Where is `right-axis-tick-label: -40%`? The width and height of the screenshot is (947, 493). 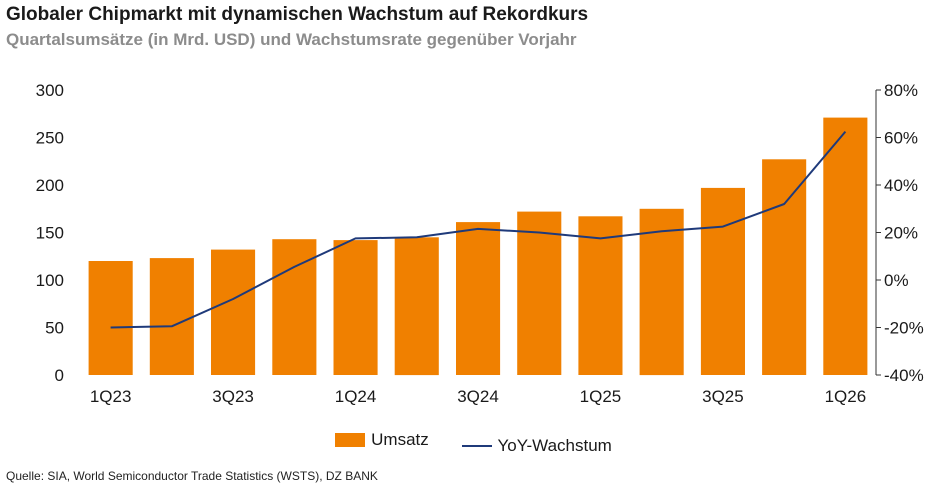
right-axis-tick-label: -40% is located at coordinates (904, 375).